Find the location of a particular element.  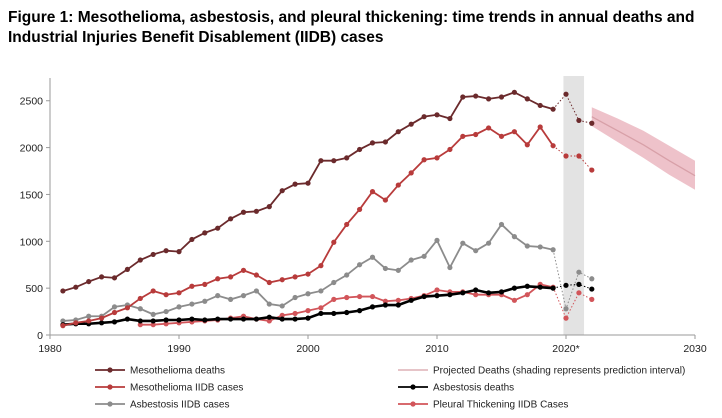

legend-label-pleural_iidb: Pleural Thickening IIDB Cases is located at coordinates (500, 405).